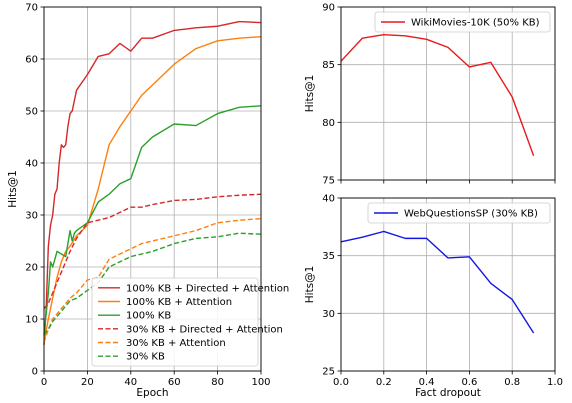 This screenshot has width=572, height=403. Describe the element at coordinates (512, 382) in the screenshot. I see `x-tick-label: 0.8` at that location.